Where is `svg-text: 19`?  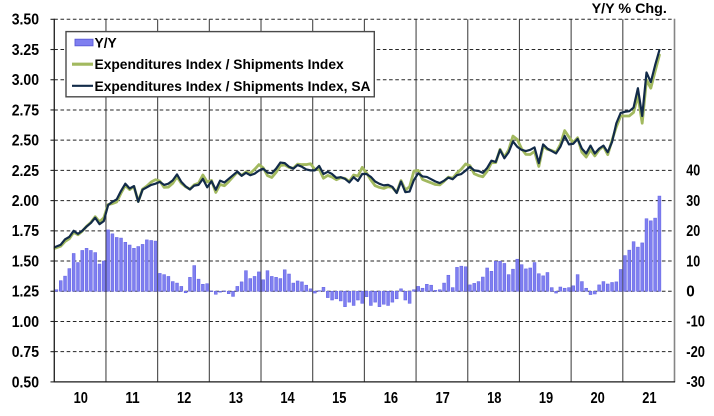
svg-text: 19 is located at coordinates (546, 398).